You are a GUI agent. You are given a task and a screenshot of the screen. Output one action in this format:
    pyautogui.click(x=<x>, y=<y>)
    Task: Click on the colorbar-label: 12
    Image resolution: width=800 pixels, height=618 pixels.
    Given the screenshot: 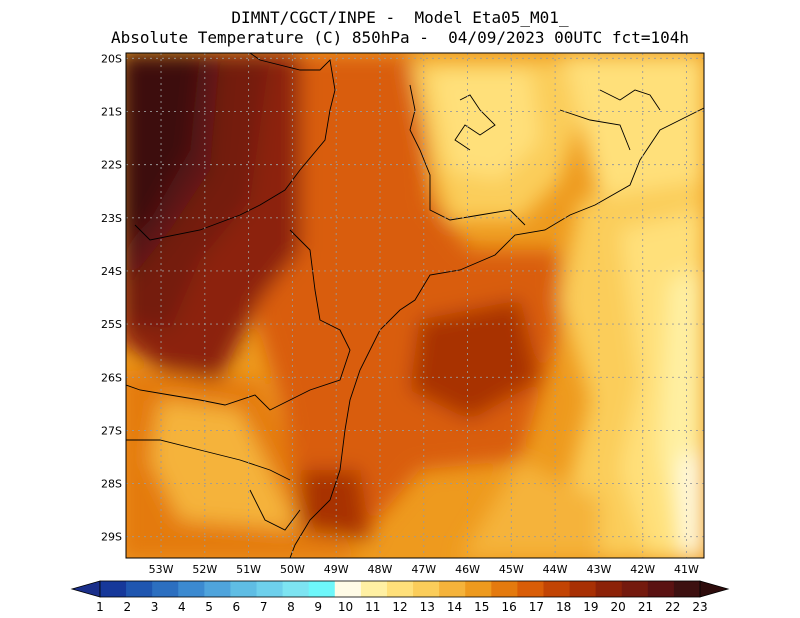 What is the action you would take?
    pyautogui.click(x=399, y=607)
    